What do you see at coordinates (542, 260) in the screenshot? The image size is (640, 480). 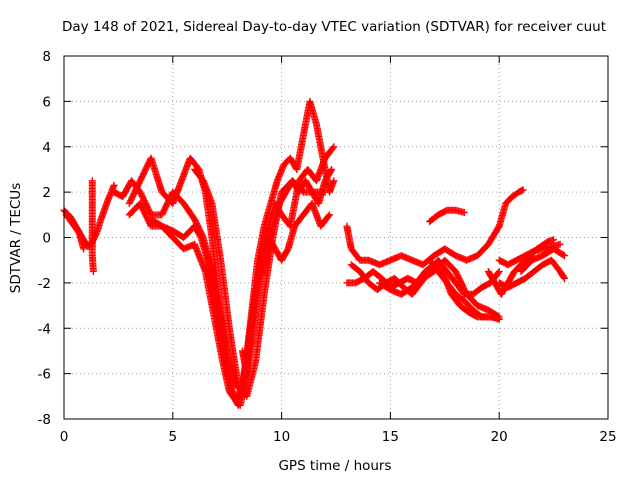 I see `series-f4` at bounding box center [542, 260].